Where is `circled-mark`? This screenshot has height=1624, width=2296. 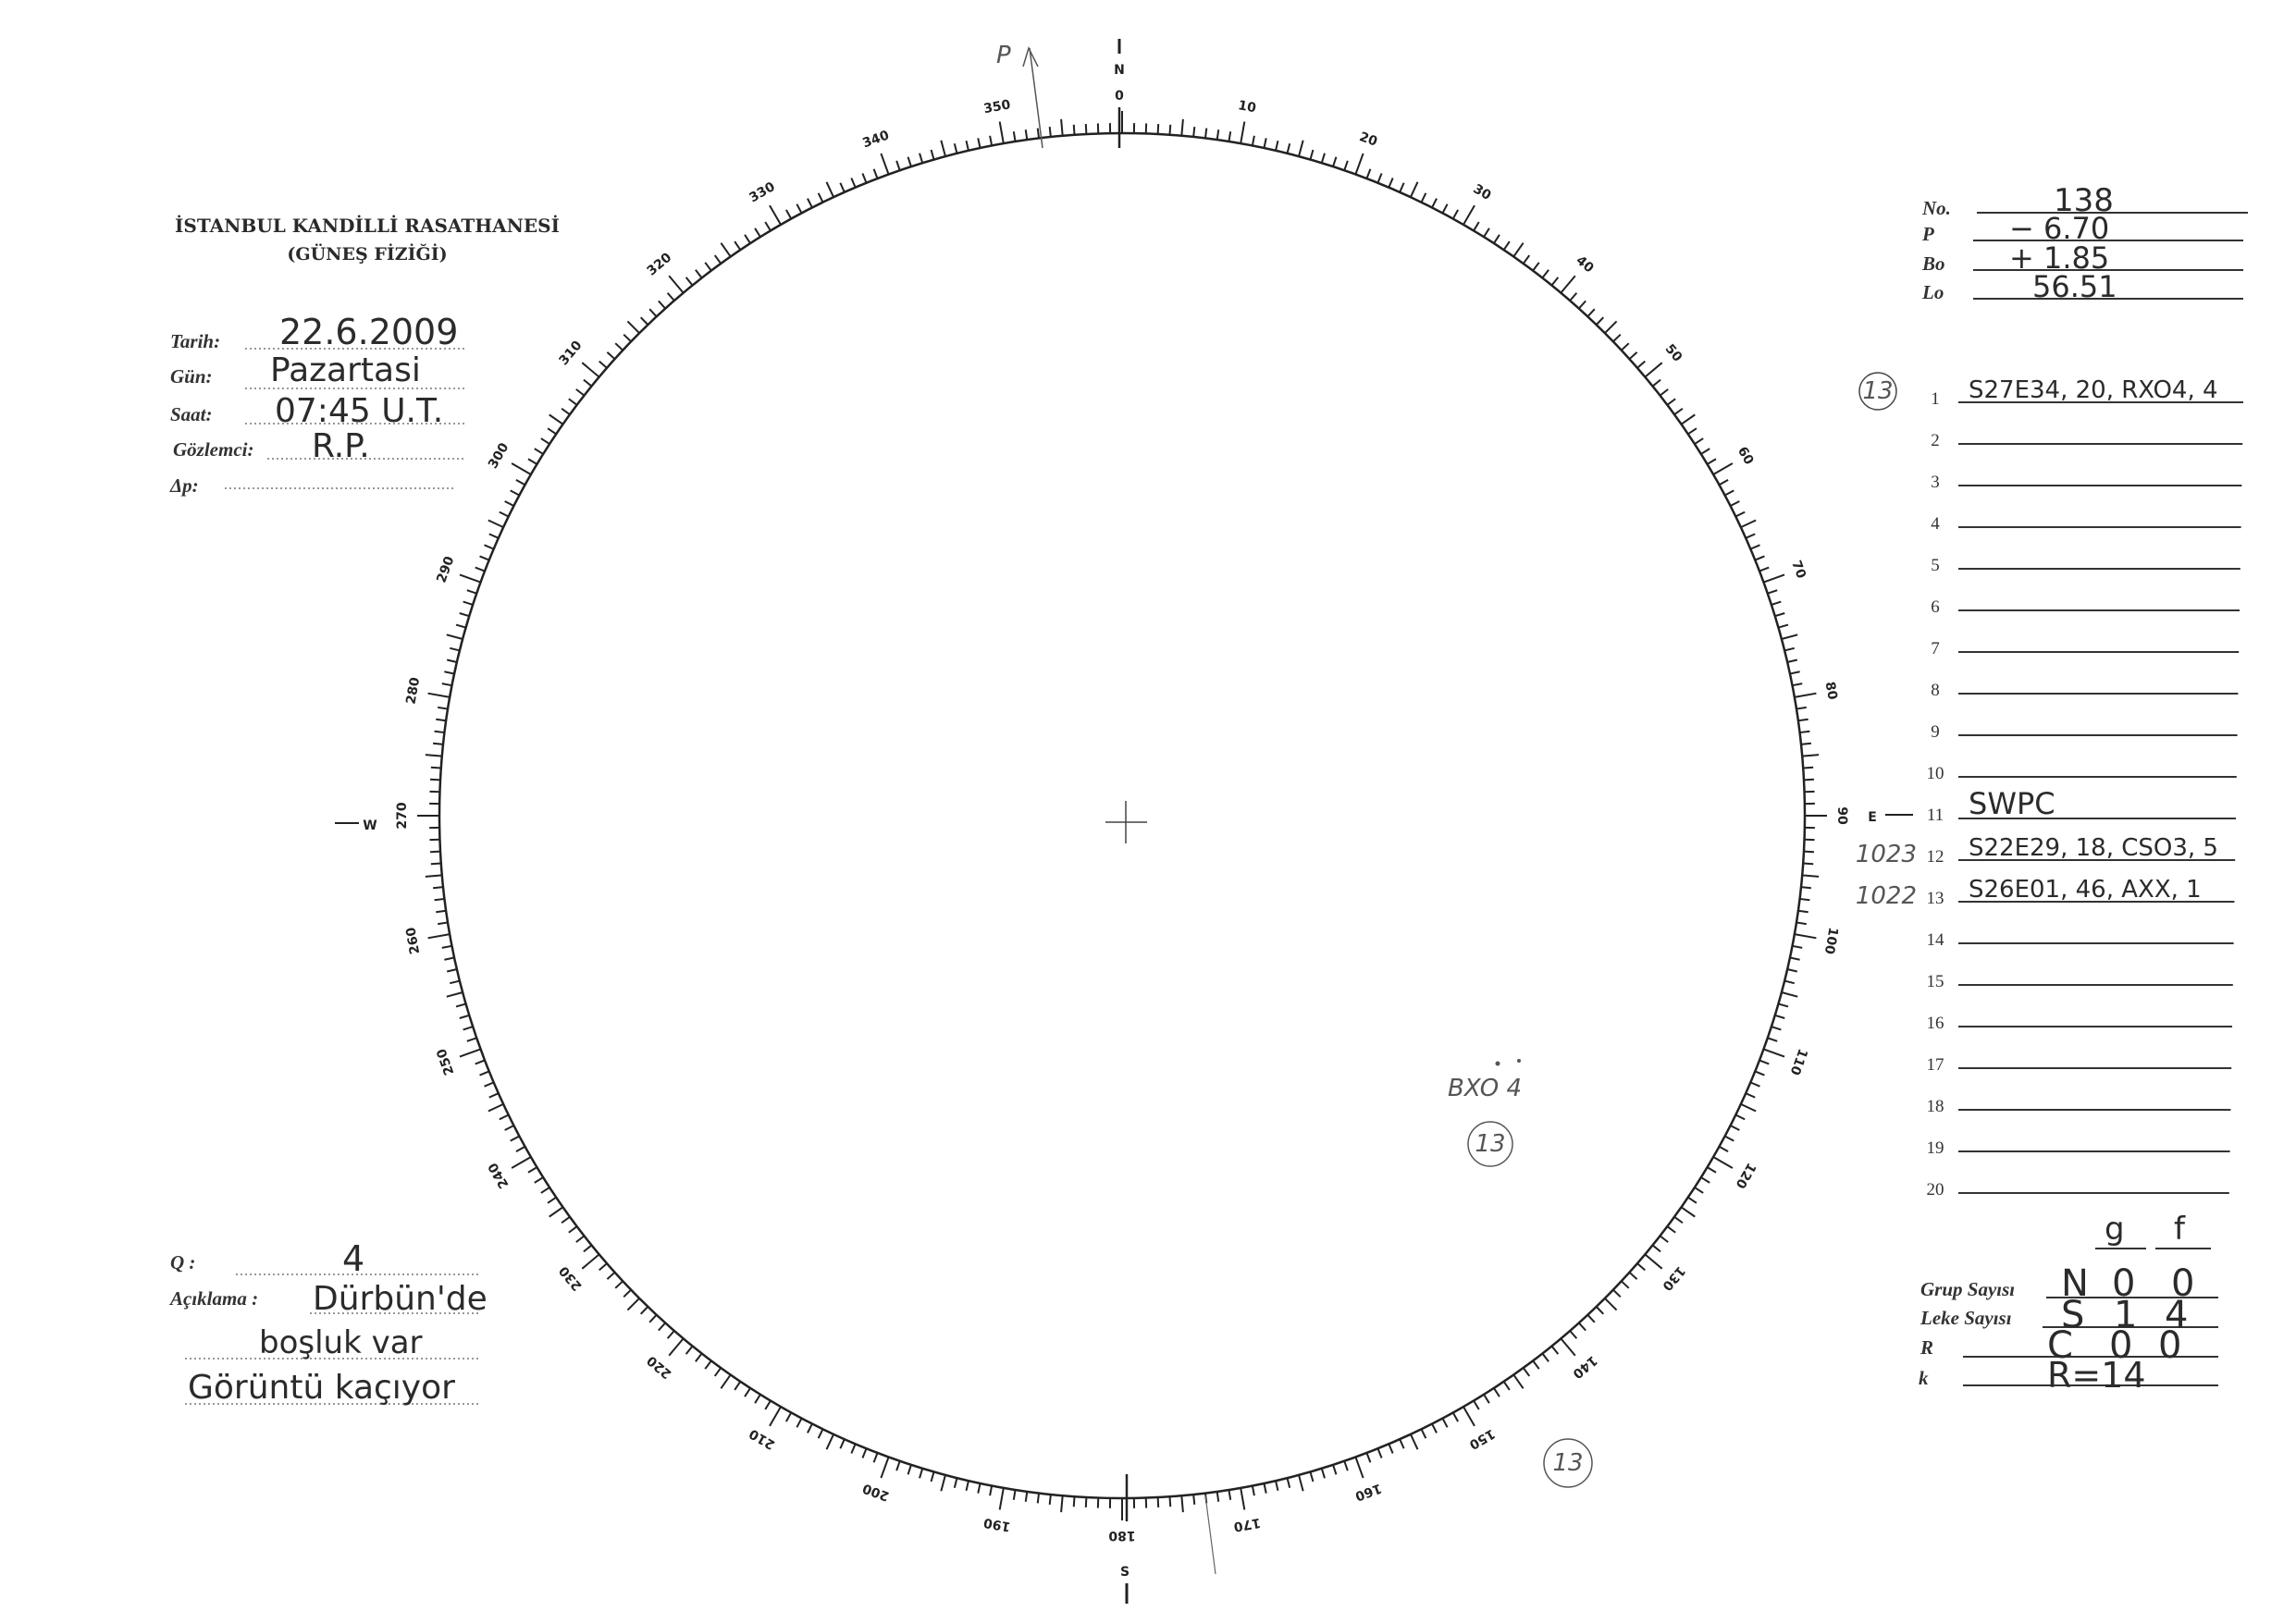
circled-mark is located at coordinates (1877, 391).